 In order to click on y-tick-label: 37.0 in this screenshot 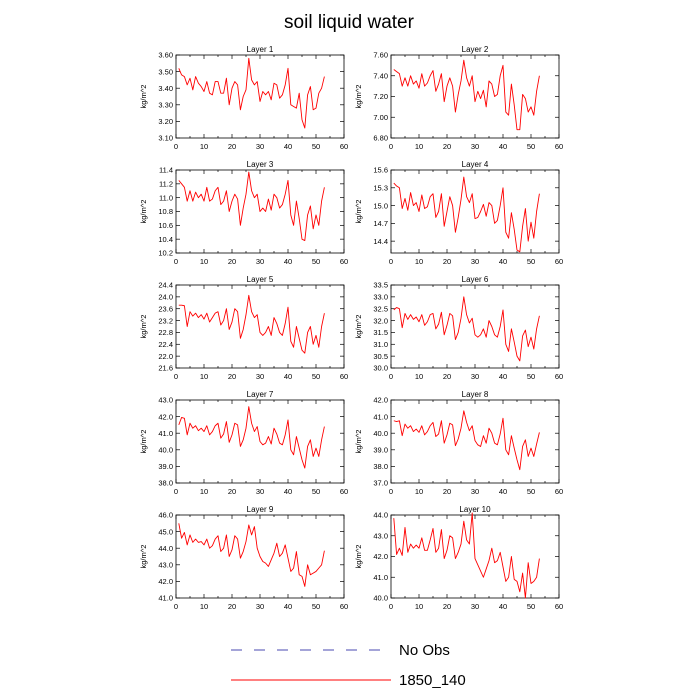, I will do `click(380, 483)`.